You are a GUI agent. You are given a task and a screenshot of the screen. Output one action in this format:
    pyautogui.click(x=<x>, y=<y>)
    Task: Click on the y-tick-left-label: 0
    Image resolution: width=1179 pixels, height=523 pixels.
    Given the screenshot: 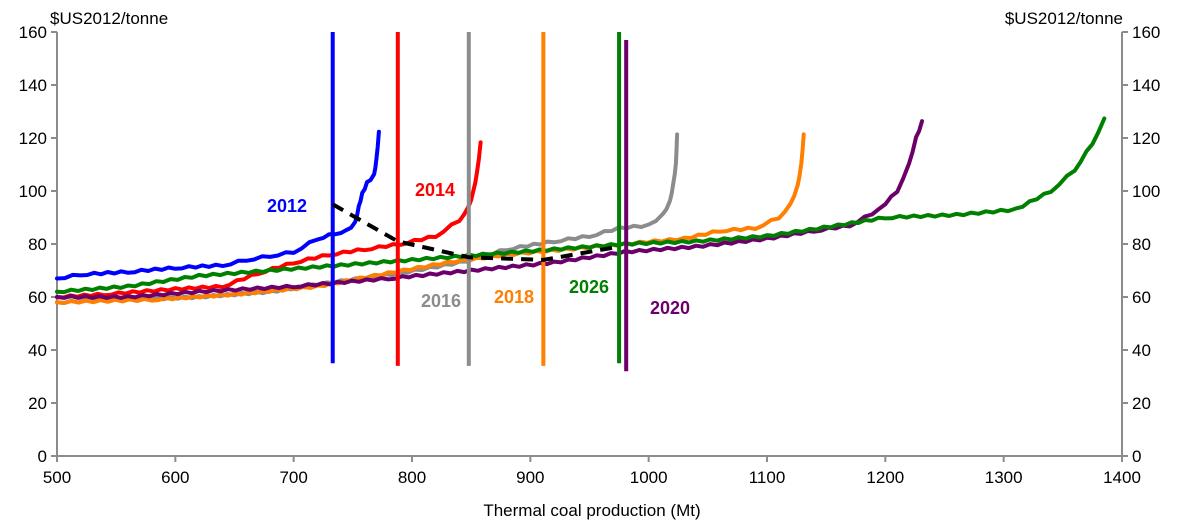 What is the action you would take?
    pyautogui.click(x=42, y=456)
    